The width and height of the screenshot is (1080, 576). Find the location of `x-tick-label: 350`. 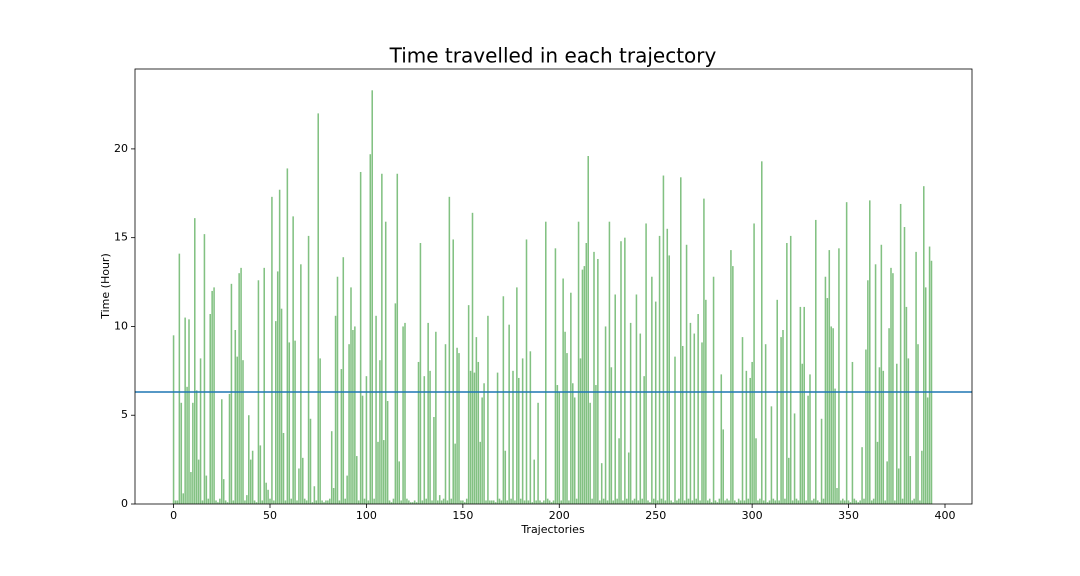

x-tick-label: 350 is located at coordinates (848, 515).